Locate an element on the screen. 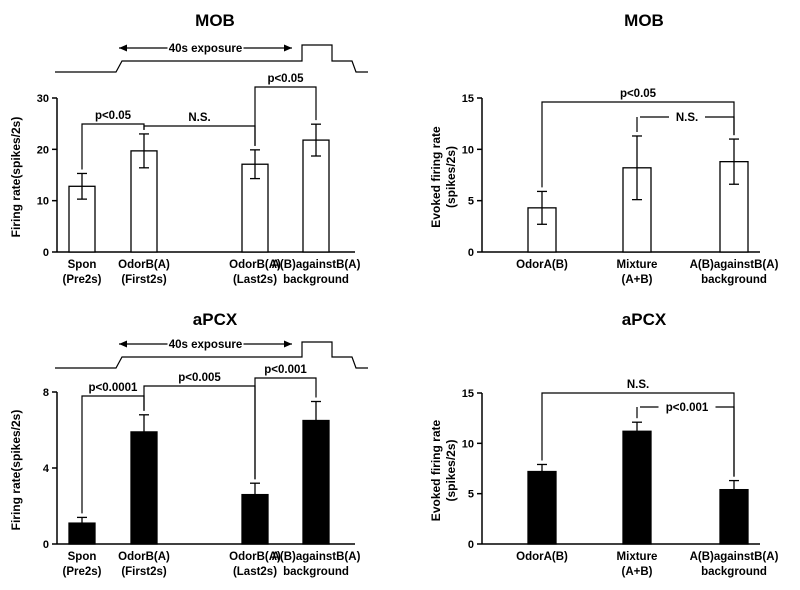 This screenshot has height=590, width=800. significance-label-3: p<0.05 is located at coordinates (285, 79).